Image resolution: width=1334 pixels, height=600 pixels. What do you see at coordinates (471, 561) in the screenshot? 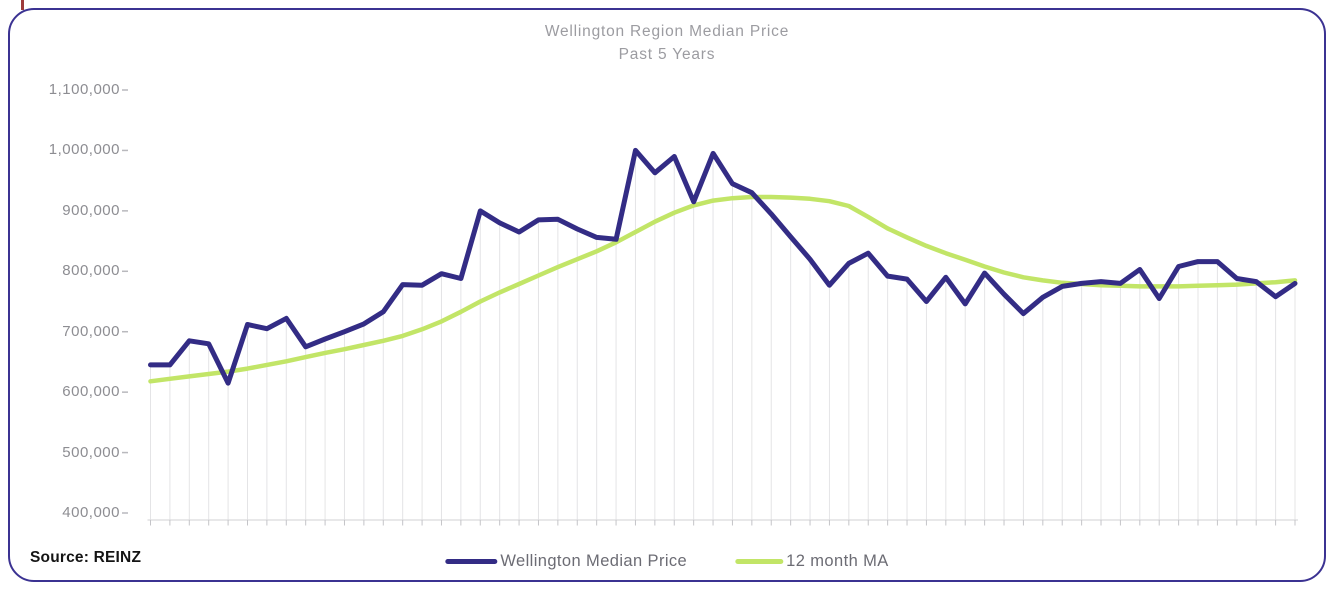
I see `median-price-line-swatch` at bounding box center [471, 561].